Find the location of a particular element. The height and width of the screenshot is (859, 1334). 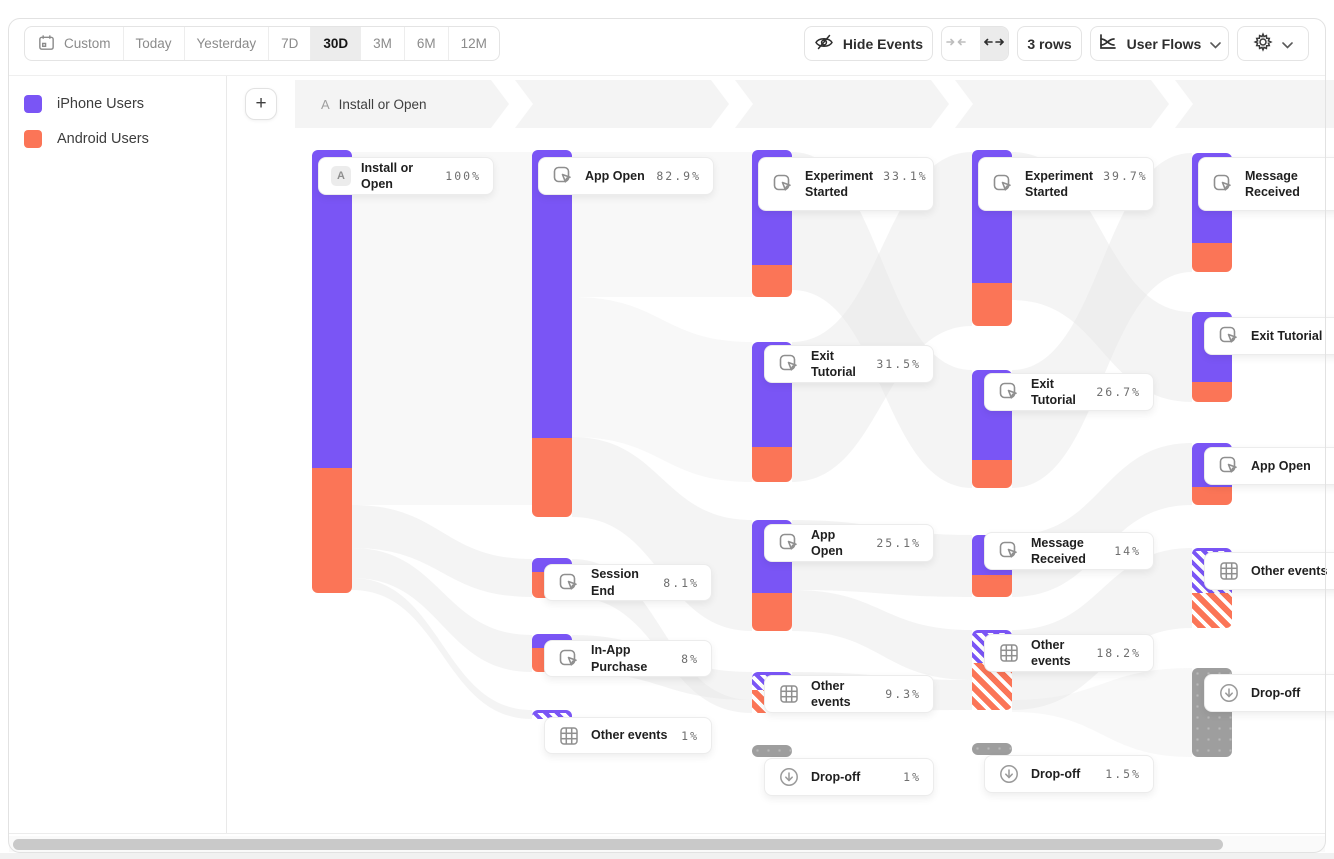

date-range-label: Custom is located at coordinates (87, 43).